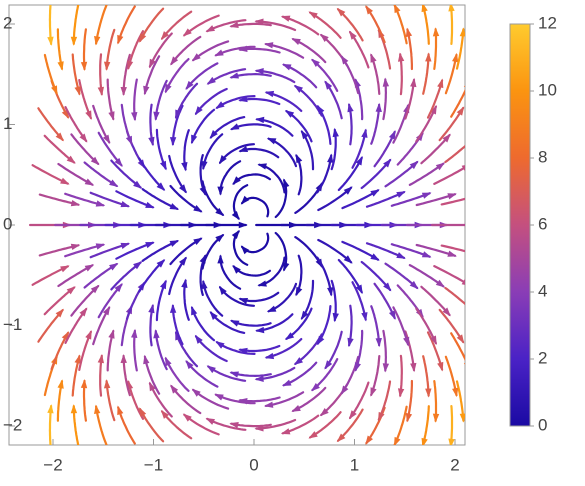  What do you see at coordinates (454, 464) in the screenshot?
I see `x-tick-label: 2` at bounding box center [454, 464].